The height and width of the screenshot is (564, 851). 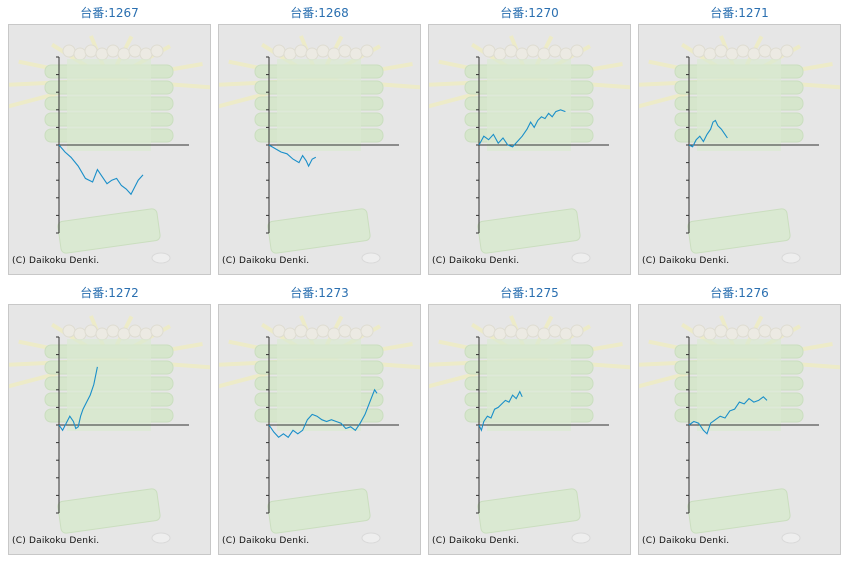 I want to click on chart-title: 台番:1271, so click(x=739, y=13).